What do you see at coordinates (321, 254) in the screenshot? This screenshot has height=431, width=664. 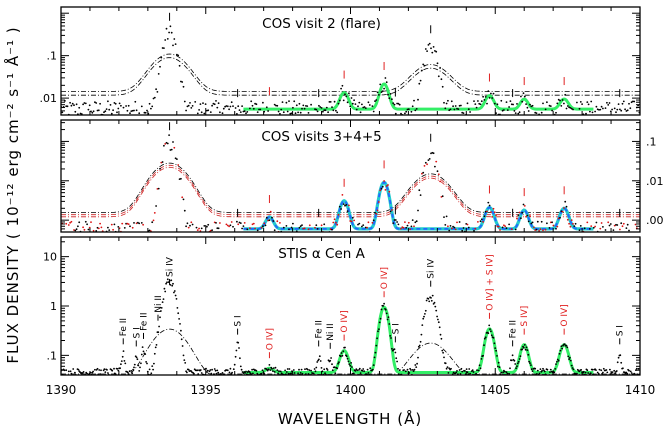 I see `panel-title-bottom: STIS α Cen A` at bounding box center [321, 254].